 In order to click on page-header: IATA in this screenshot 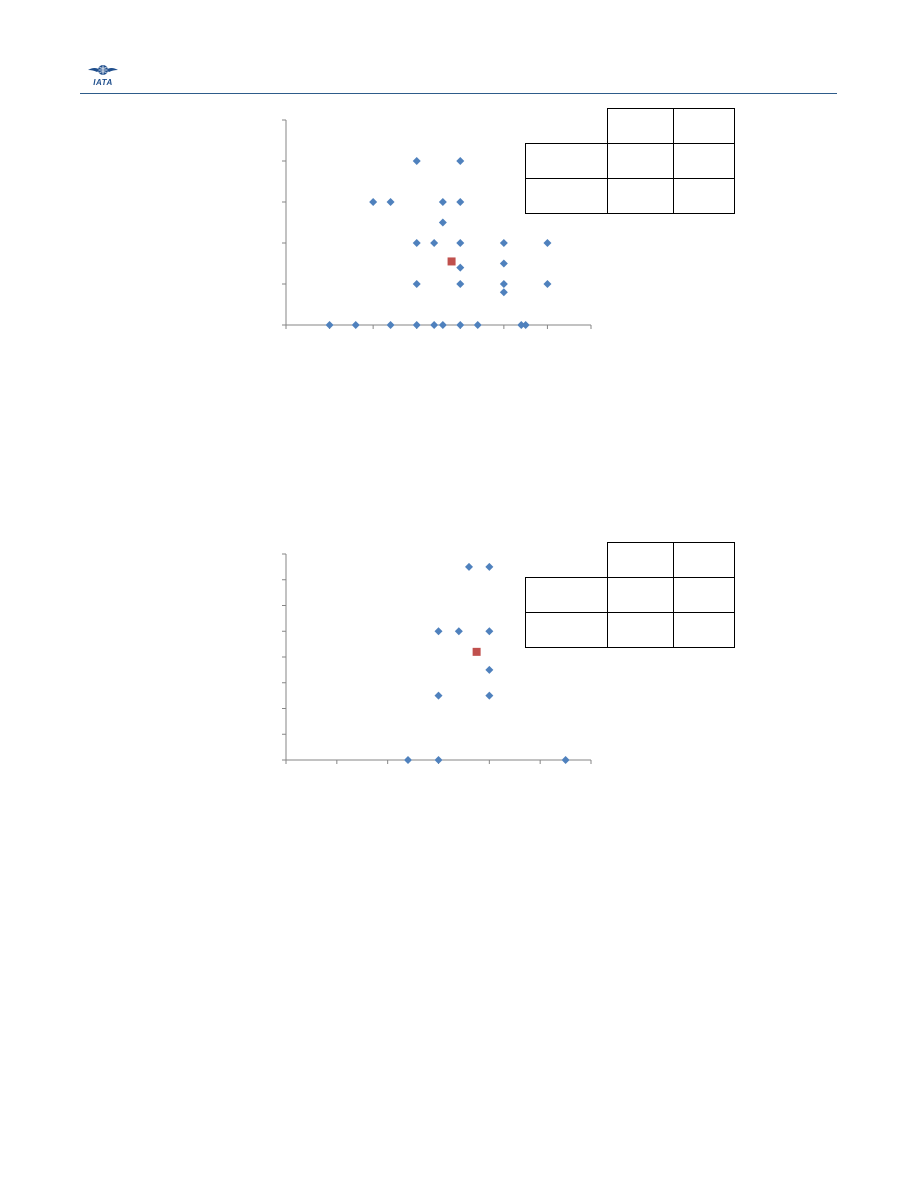, I will do `click(459, 48)`.